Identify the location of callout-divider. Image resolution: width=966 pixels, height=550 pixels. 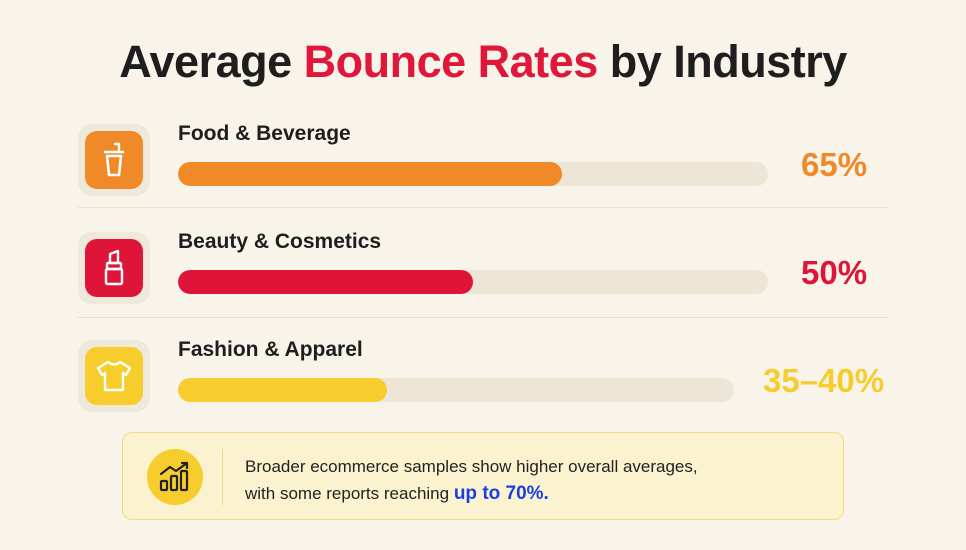
(222, 477).